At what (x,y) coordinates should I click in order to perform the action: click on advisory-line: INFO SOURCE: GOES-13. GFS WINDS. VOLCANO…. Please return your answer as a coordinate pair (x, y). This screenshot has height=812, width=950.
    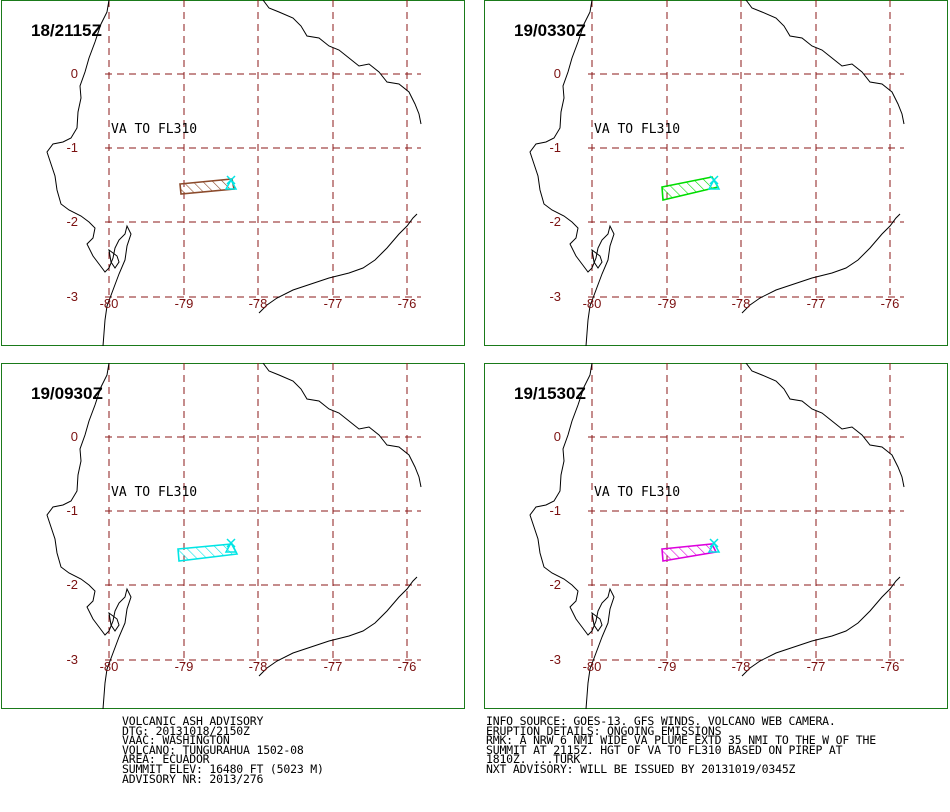
    Looking at the image, I should click on (661, 721).